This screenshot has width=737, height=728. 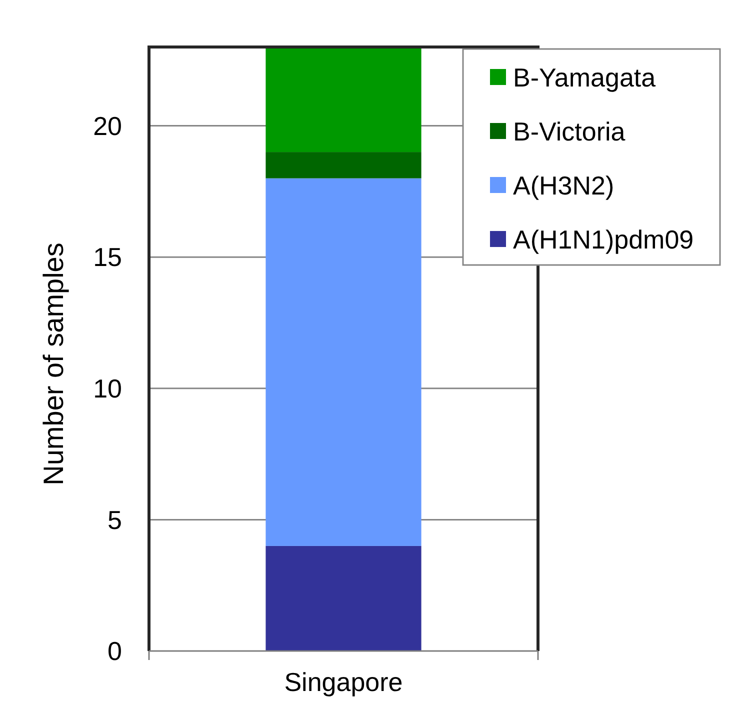 What do you see at coordinates (107, 125) in the screenshot?
I see `y-tick-label: 20` at bounding box center [107, 125].